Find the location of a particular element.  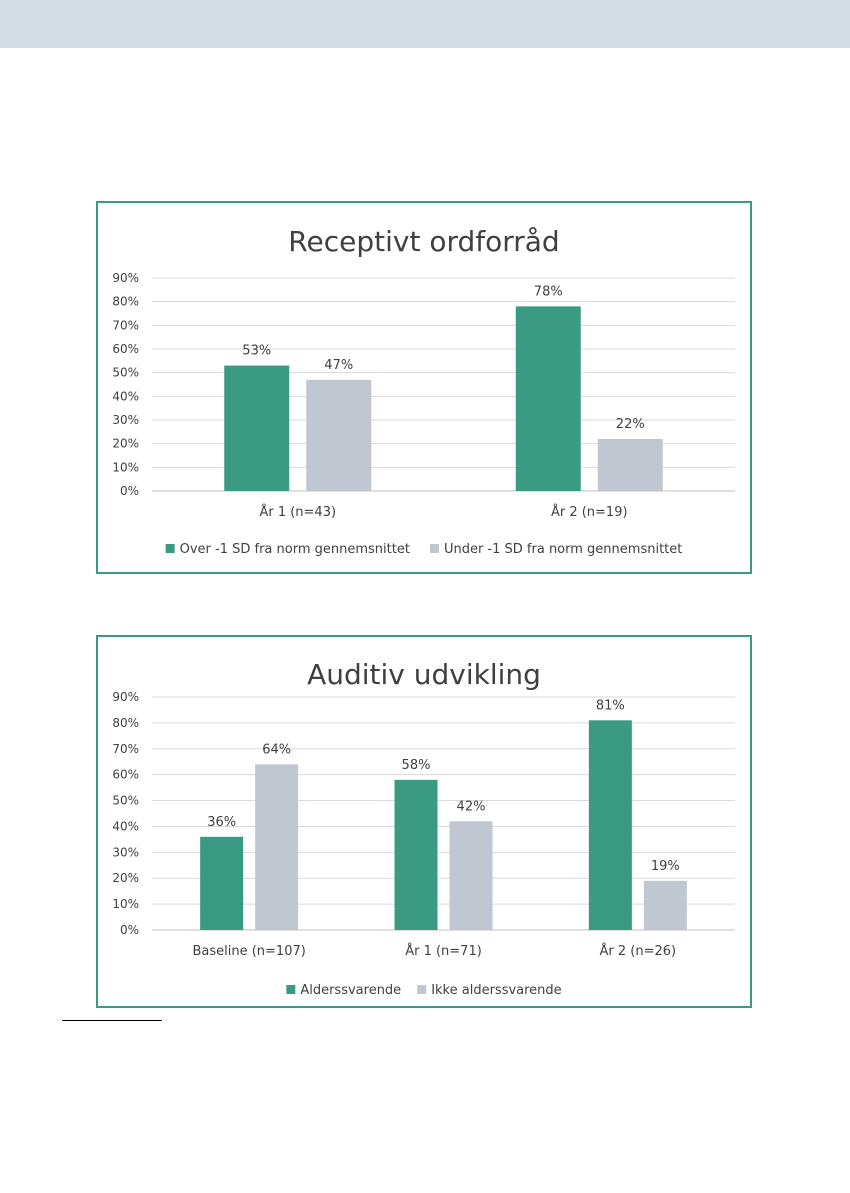

x-tick-label: År 2 (n=26) is located at coordinates (638, 951).